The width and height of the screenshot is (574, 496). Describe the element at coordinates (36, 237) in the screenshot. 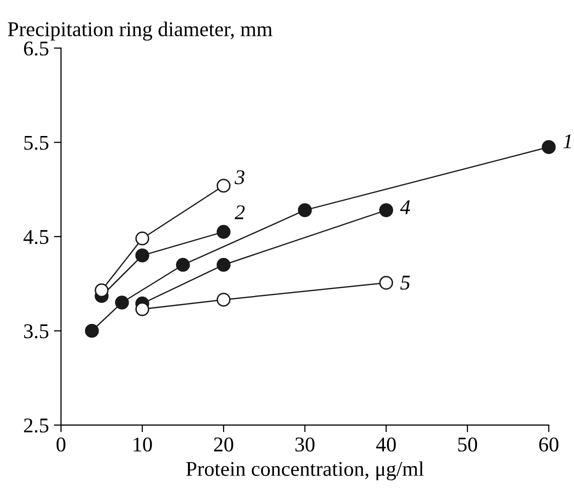

I see `y-tick-label: 4.5` at that location.